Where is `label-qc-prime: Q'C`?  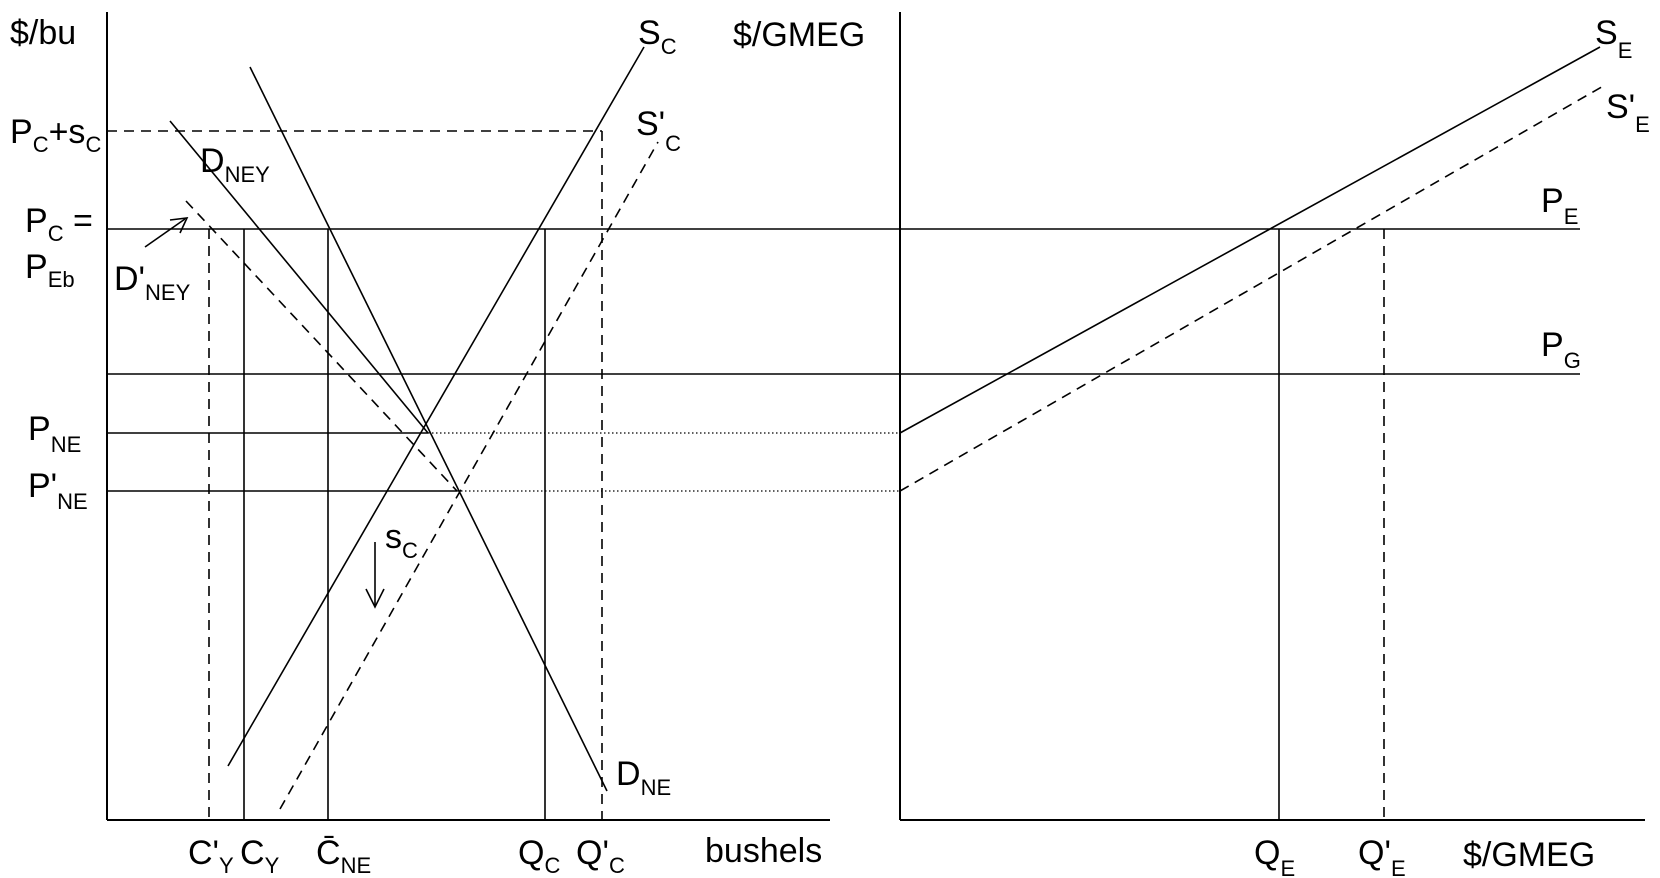 label-qc-prime: Q'C is located at coordinates (600, 856).